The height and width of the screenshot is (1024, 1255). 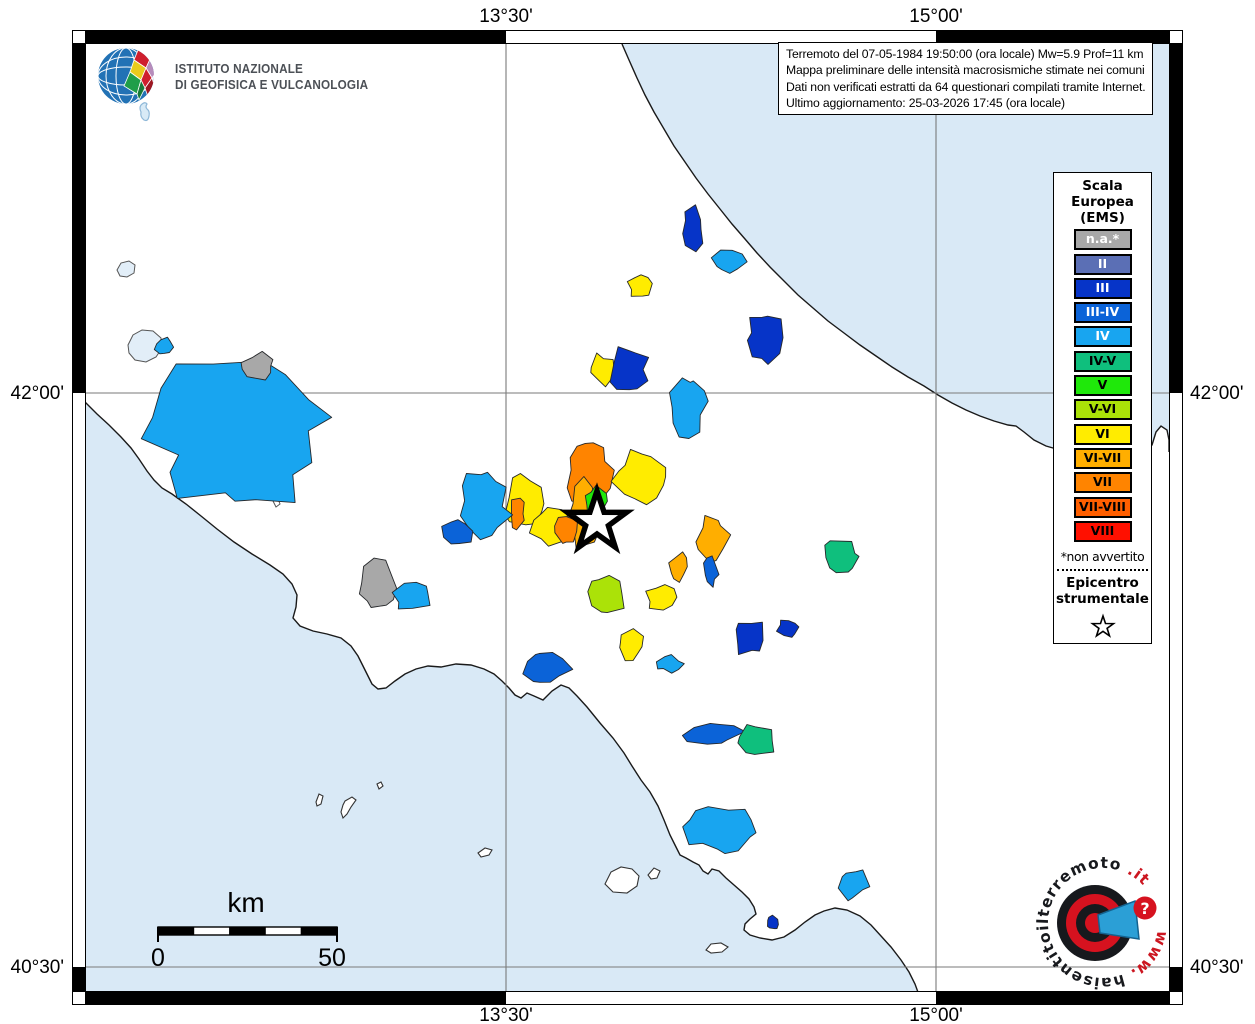 I want to click on legend-footnote: *non avvertito, so click(x=1102, y=556).